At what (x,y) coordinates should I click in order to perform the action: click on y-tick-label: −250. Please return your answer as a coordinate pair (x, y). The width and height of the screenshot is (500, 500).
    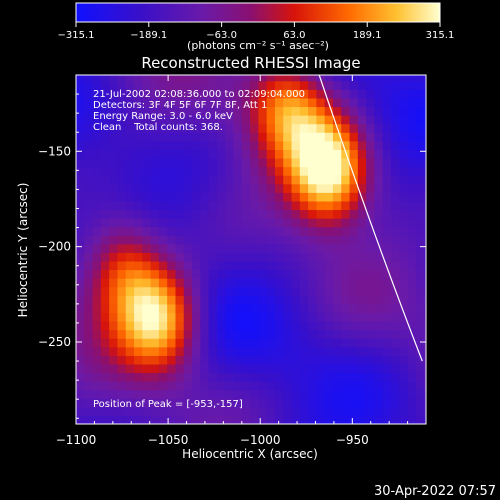
    Looking at the image, I should click on (54, 342).